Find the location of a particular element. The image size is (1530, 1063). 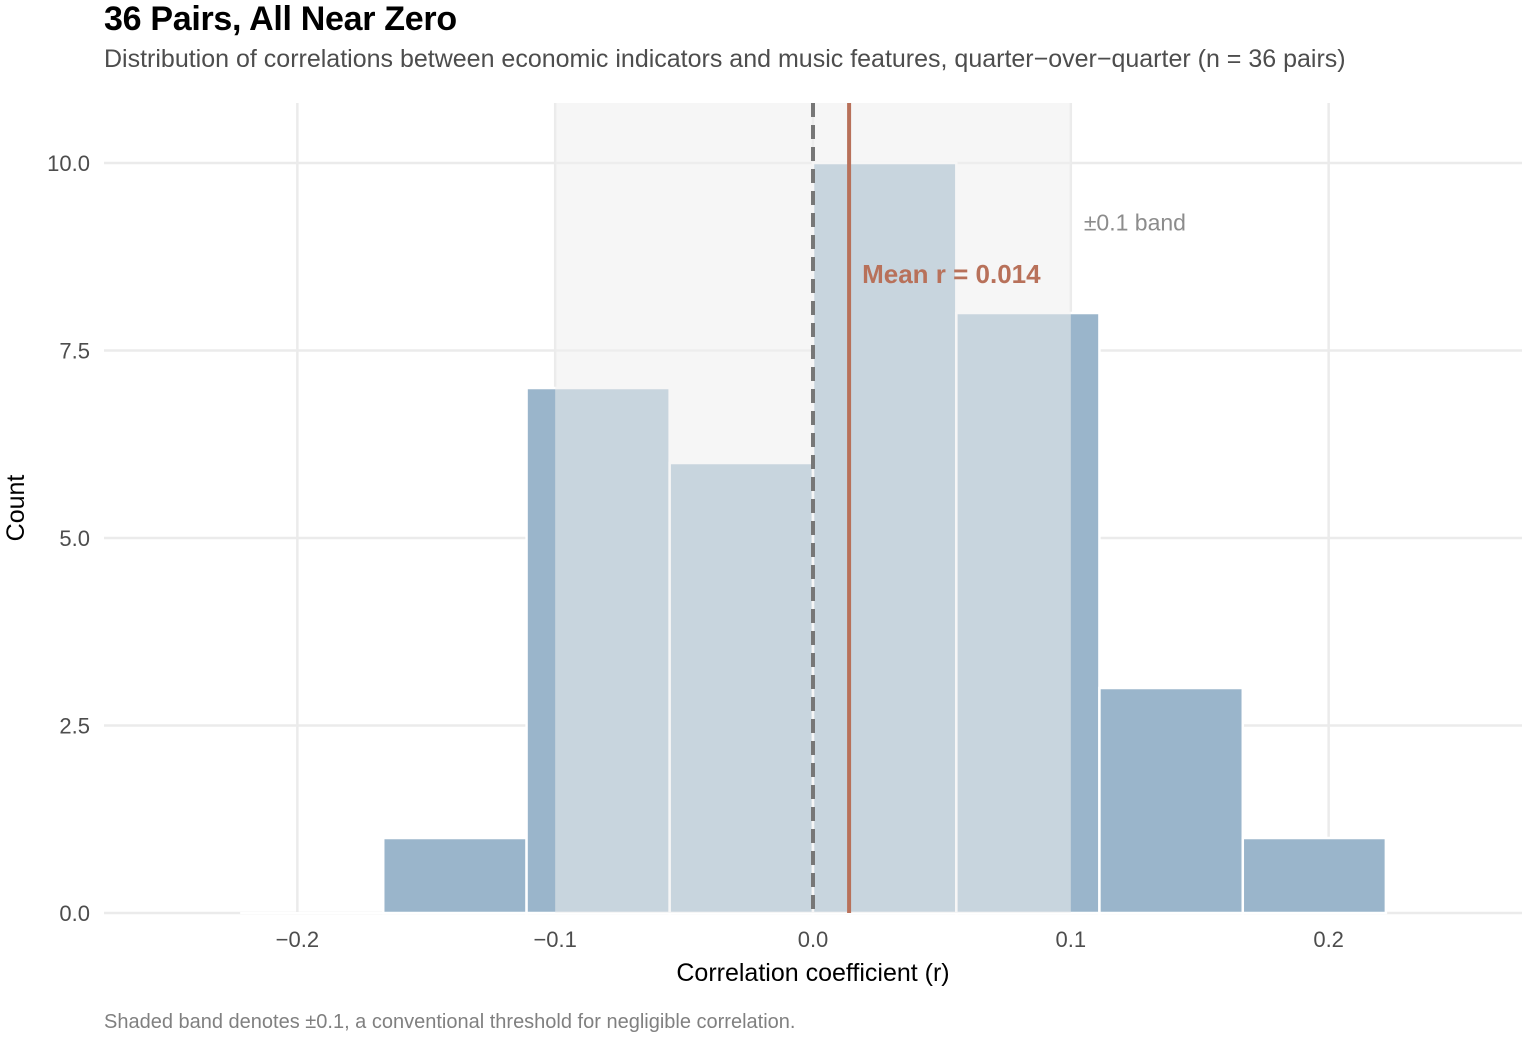

y-tick-label: 10.0 is located at coordinates (68, 163).